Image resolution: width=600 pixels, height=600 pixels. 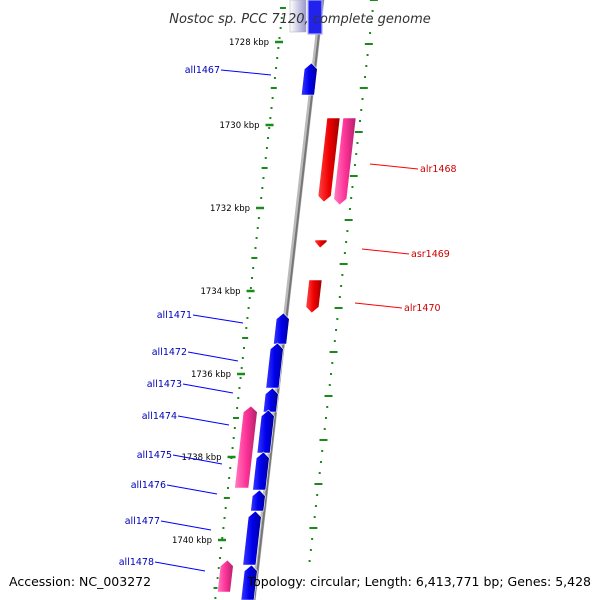 I want to click on gene-label: all1473, so click(x=164, y=384).